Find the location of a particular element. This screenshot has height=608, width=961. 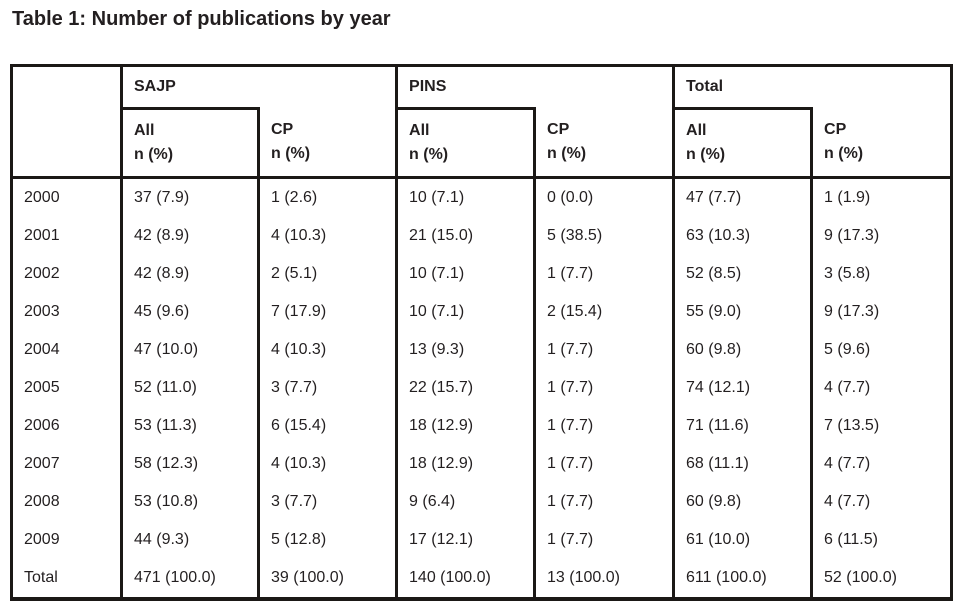

column-group-sajp: SAJP is located at coordinates (258, 87).